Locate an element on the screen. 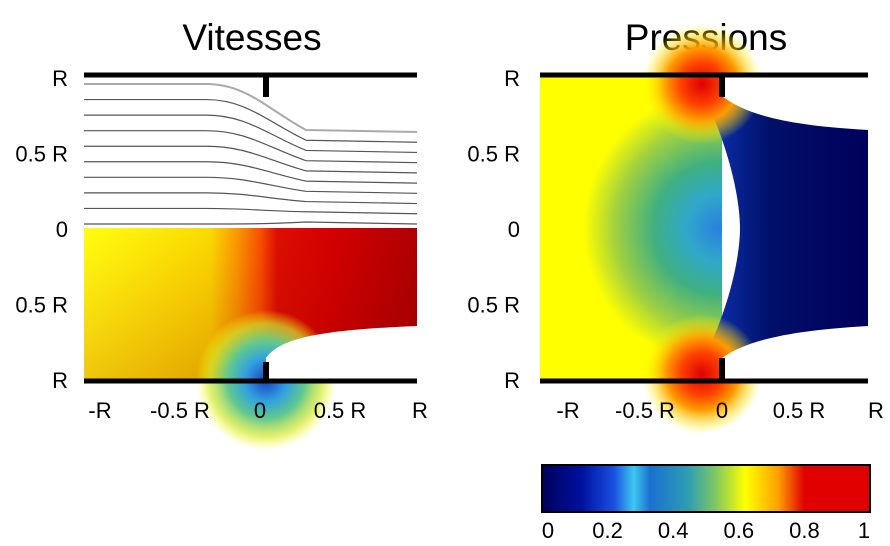  colorbar: 0 0.2 0.4 0.6 0.8 1 is located at coordinates (706, 503).